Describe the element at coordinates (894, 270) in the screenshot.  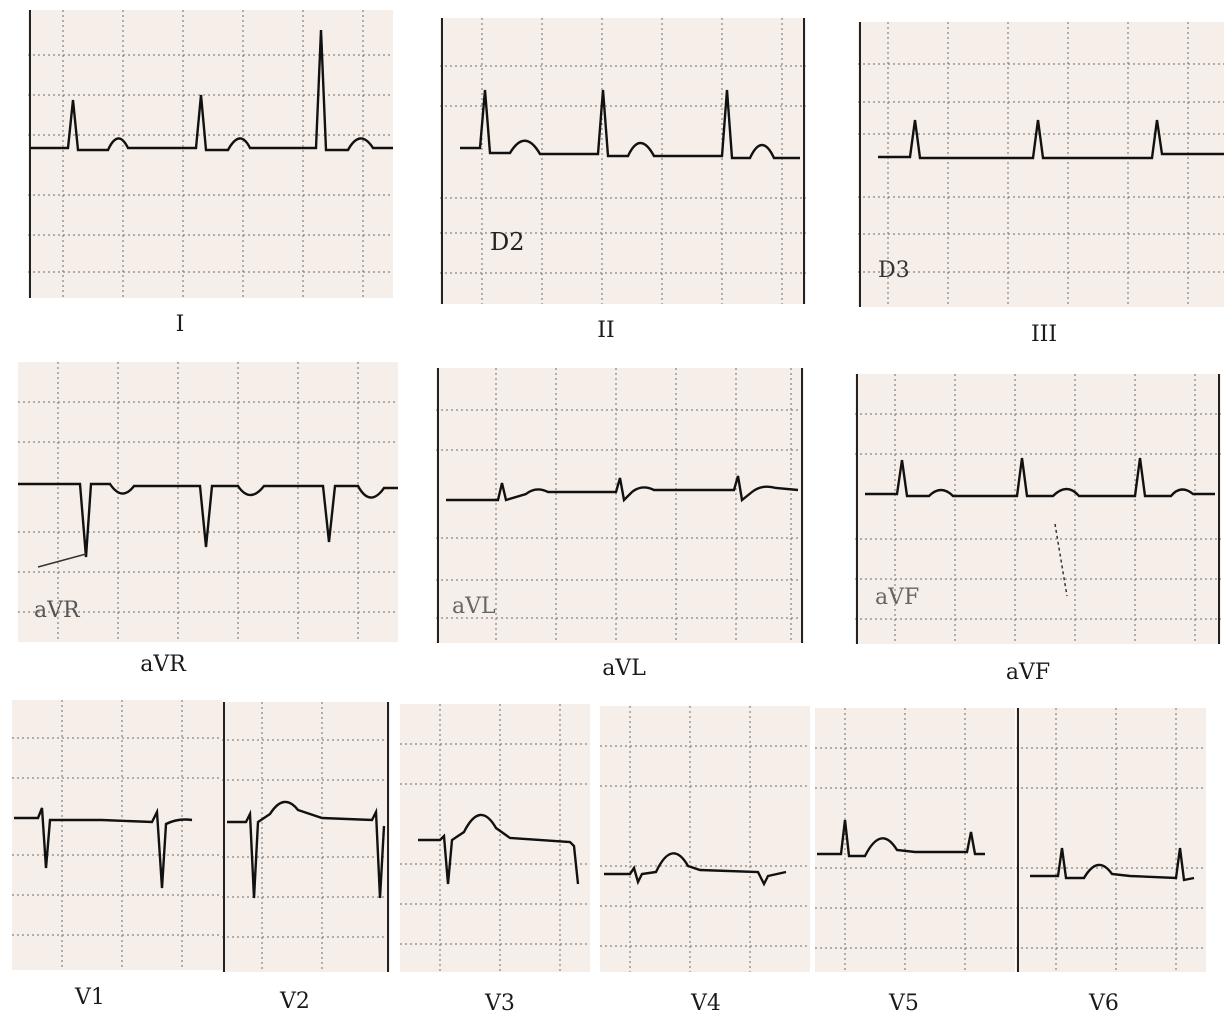
I see `handwritten-mark-iii: D3` at that location.